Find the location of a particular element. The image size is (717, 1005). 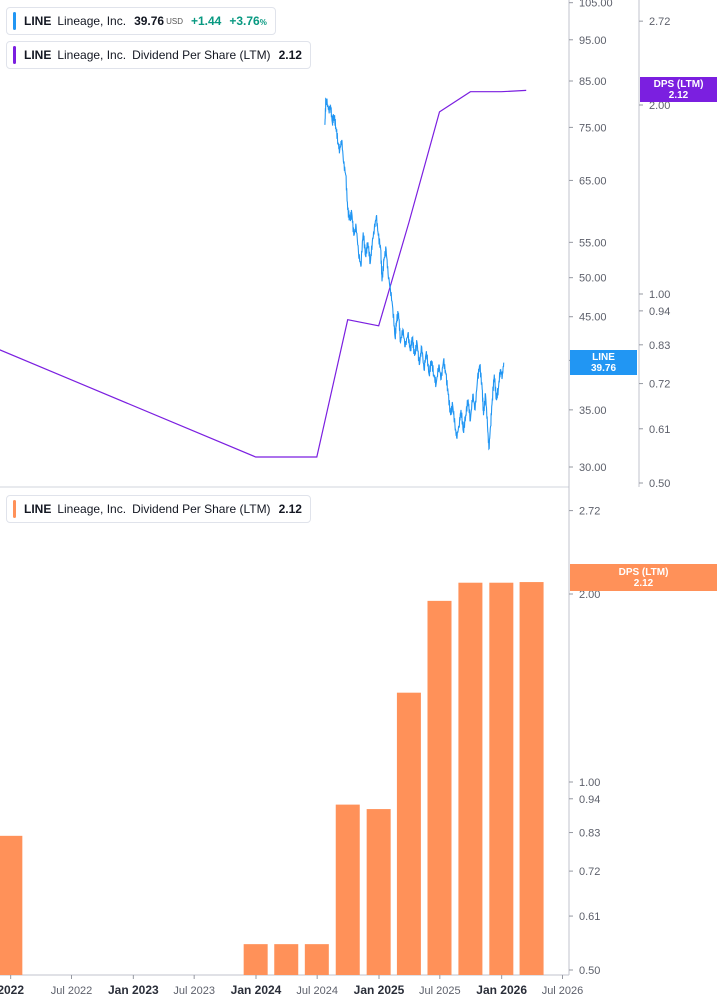

time-axis-label: Jan 2024 is located at coordinates (256, 990).